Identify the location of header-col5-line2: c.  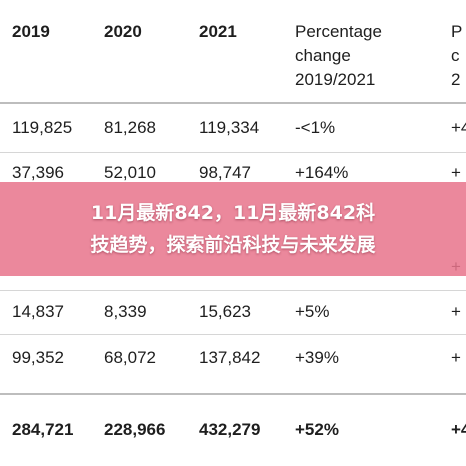
(455, 55).